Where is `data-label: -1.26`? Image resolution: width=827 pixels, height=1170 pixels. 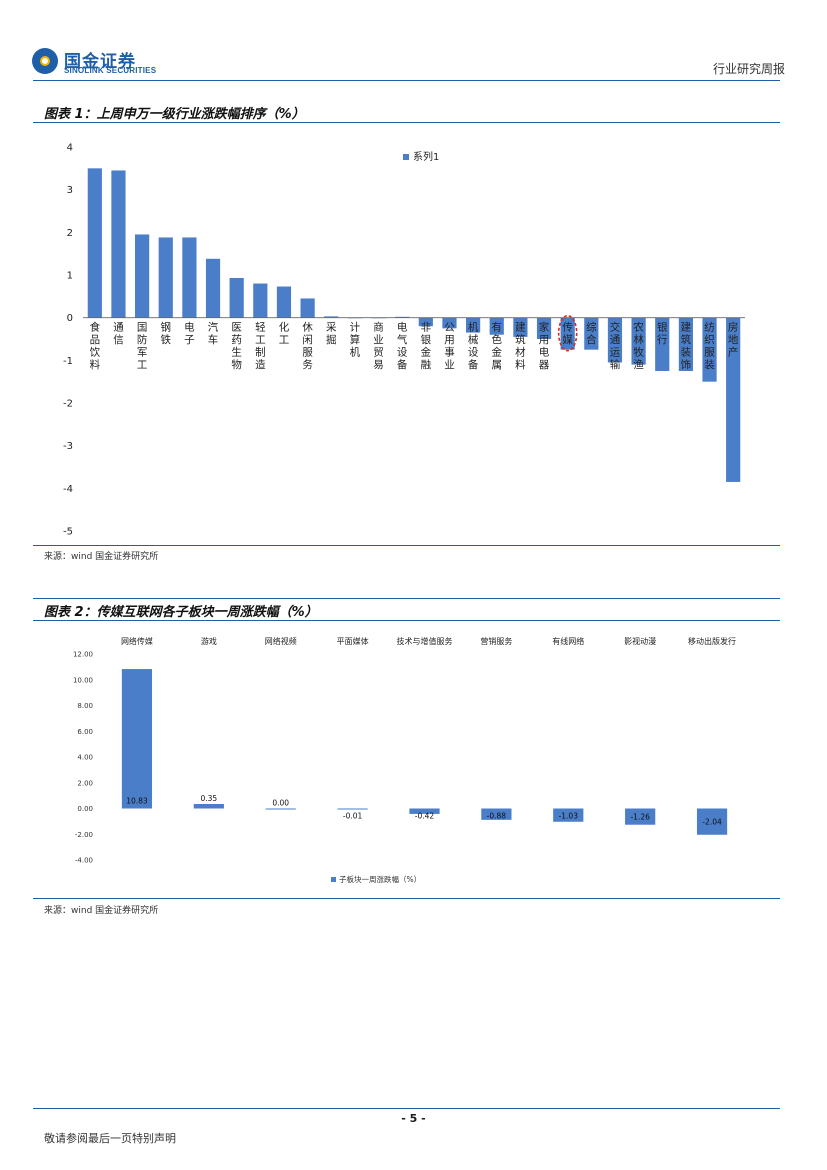
data-label: -1.26 is located at coordinates (640, 817).